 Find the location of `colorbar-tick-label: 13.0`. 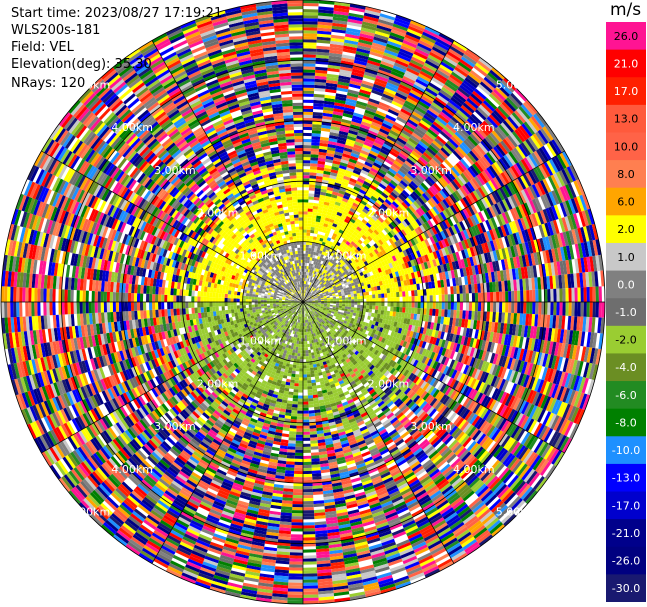

colorbar-tick-label: 13.0 is located at coordinates (626, 119).